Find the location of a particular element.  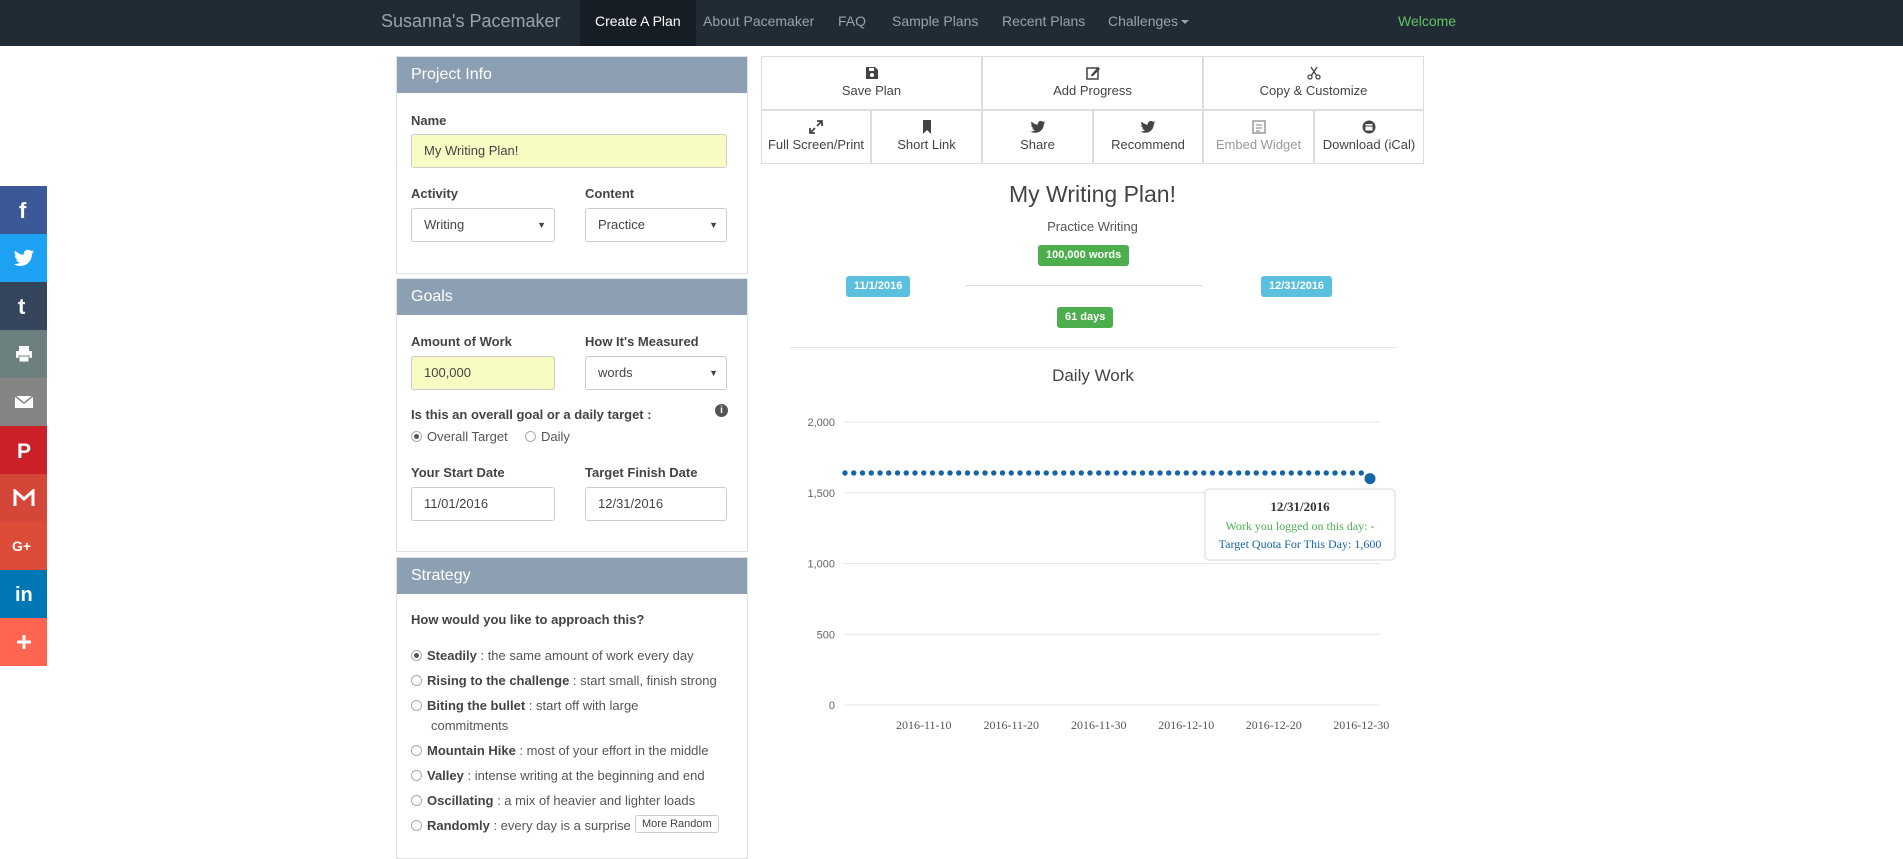

measure-select: words ▼ is located at coordinates (656, 373).